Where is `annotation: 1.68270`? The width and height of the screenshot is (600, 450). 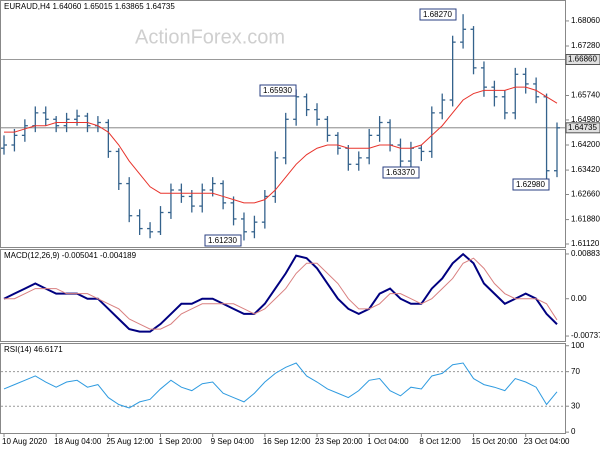 annotation: 1.68270 is located at coordinates (437, 14).